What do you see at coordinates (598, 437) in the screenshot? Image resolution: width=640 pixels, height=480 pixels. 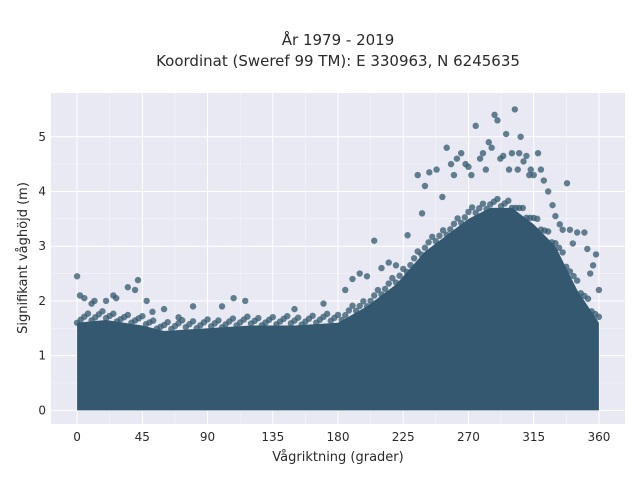 I see `x-tick-label: 360` at bounding box center [598, 437].